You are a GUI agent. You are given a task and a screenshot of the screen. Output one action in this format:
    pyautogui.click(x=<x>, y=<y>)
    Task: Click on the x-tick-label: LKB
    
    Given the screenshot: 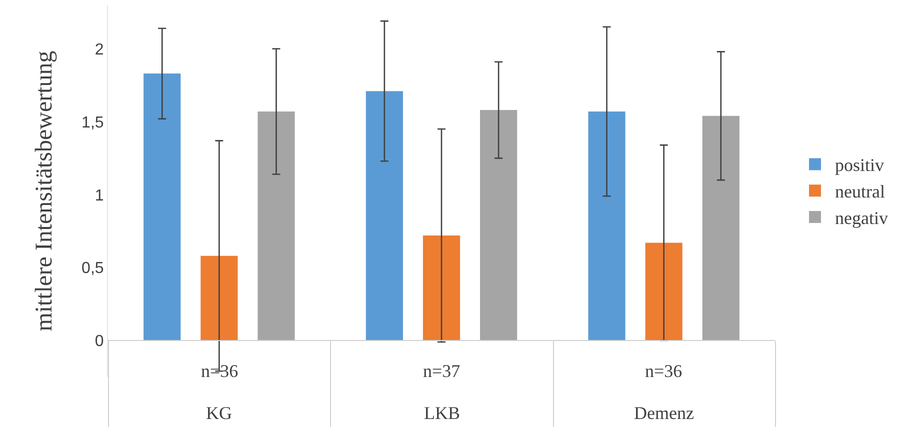 What is the action you would take?
    pyautogui.click(x=442, y=413)
    